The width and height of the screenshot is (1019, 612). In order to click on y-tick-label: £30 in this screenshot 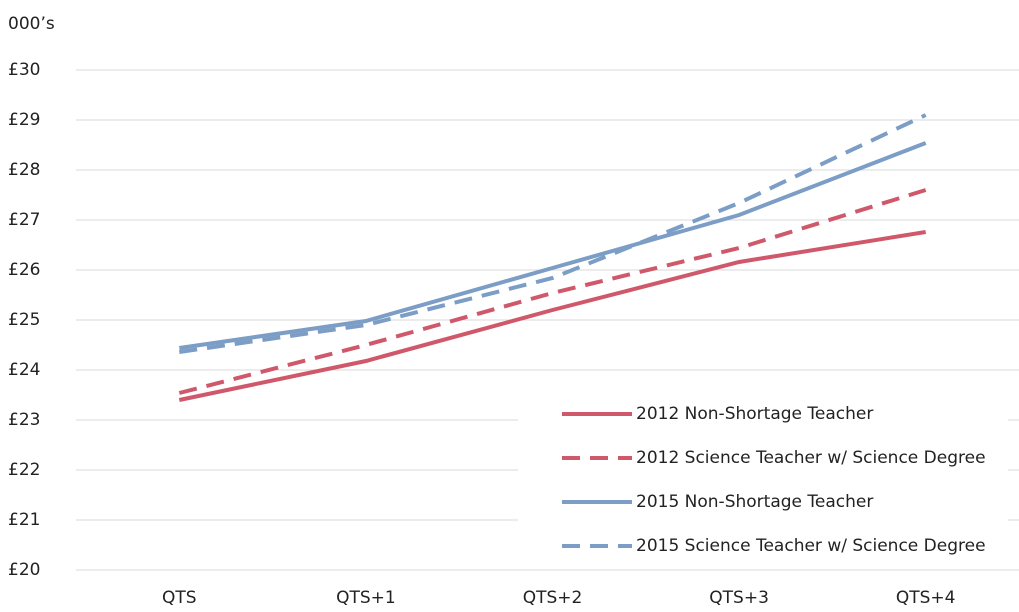, I will do `click(24, 70)`.